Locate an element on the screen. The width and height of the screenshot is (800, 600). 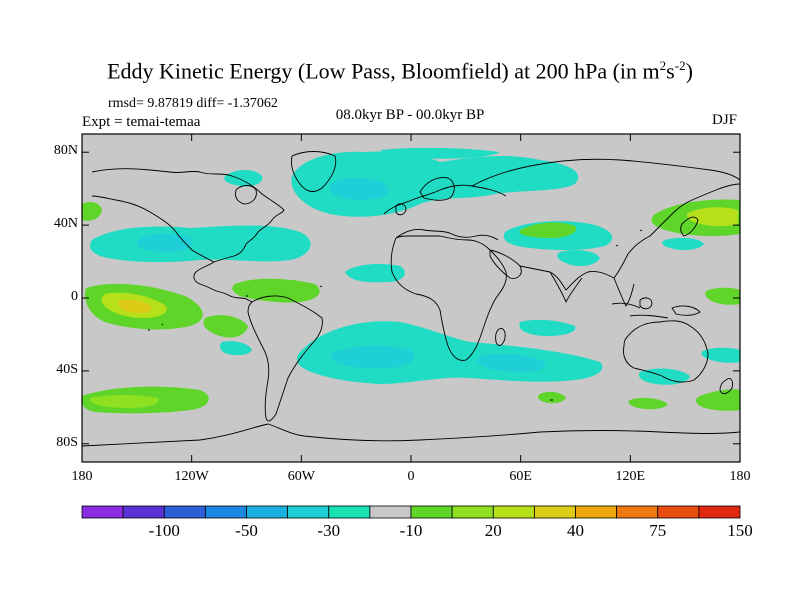
y-tick-label: 0 is located at coordinates (74, 296).